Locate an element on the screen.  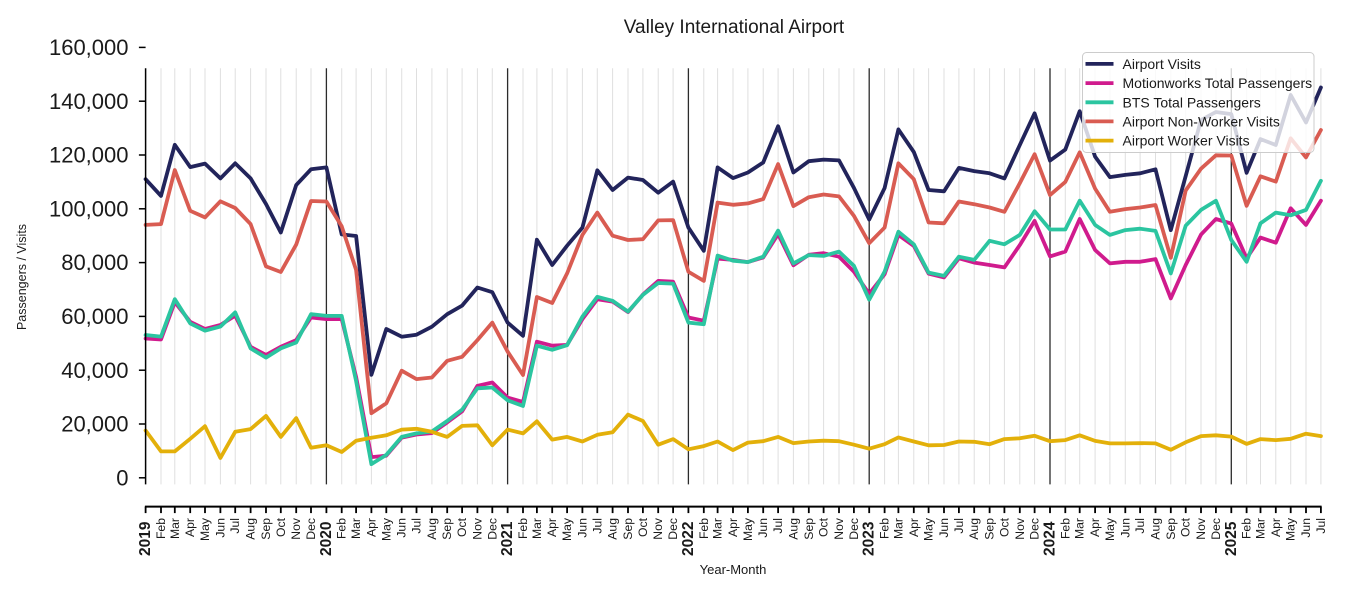
svg-text: Airport Worker Visits is located at coordinates (1186, 141).